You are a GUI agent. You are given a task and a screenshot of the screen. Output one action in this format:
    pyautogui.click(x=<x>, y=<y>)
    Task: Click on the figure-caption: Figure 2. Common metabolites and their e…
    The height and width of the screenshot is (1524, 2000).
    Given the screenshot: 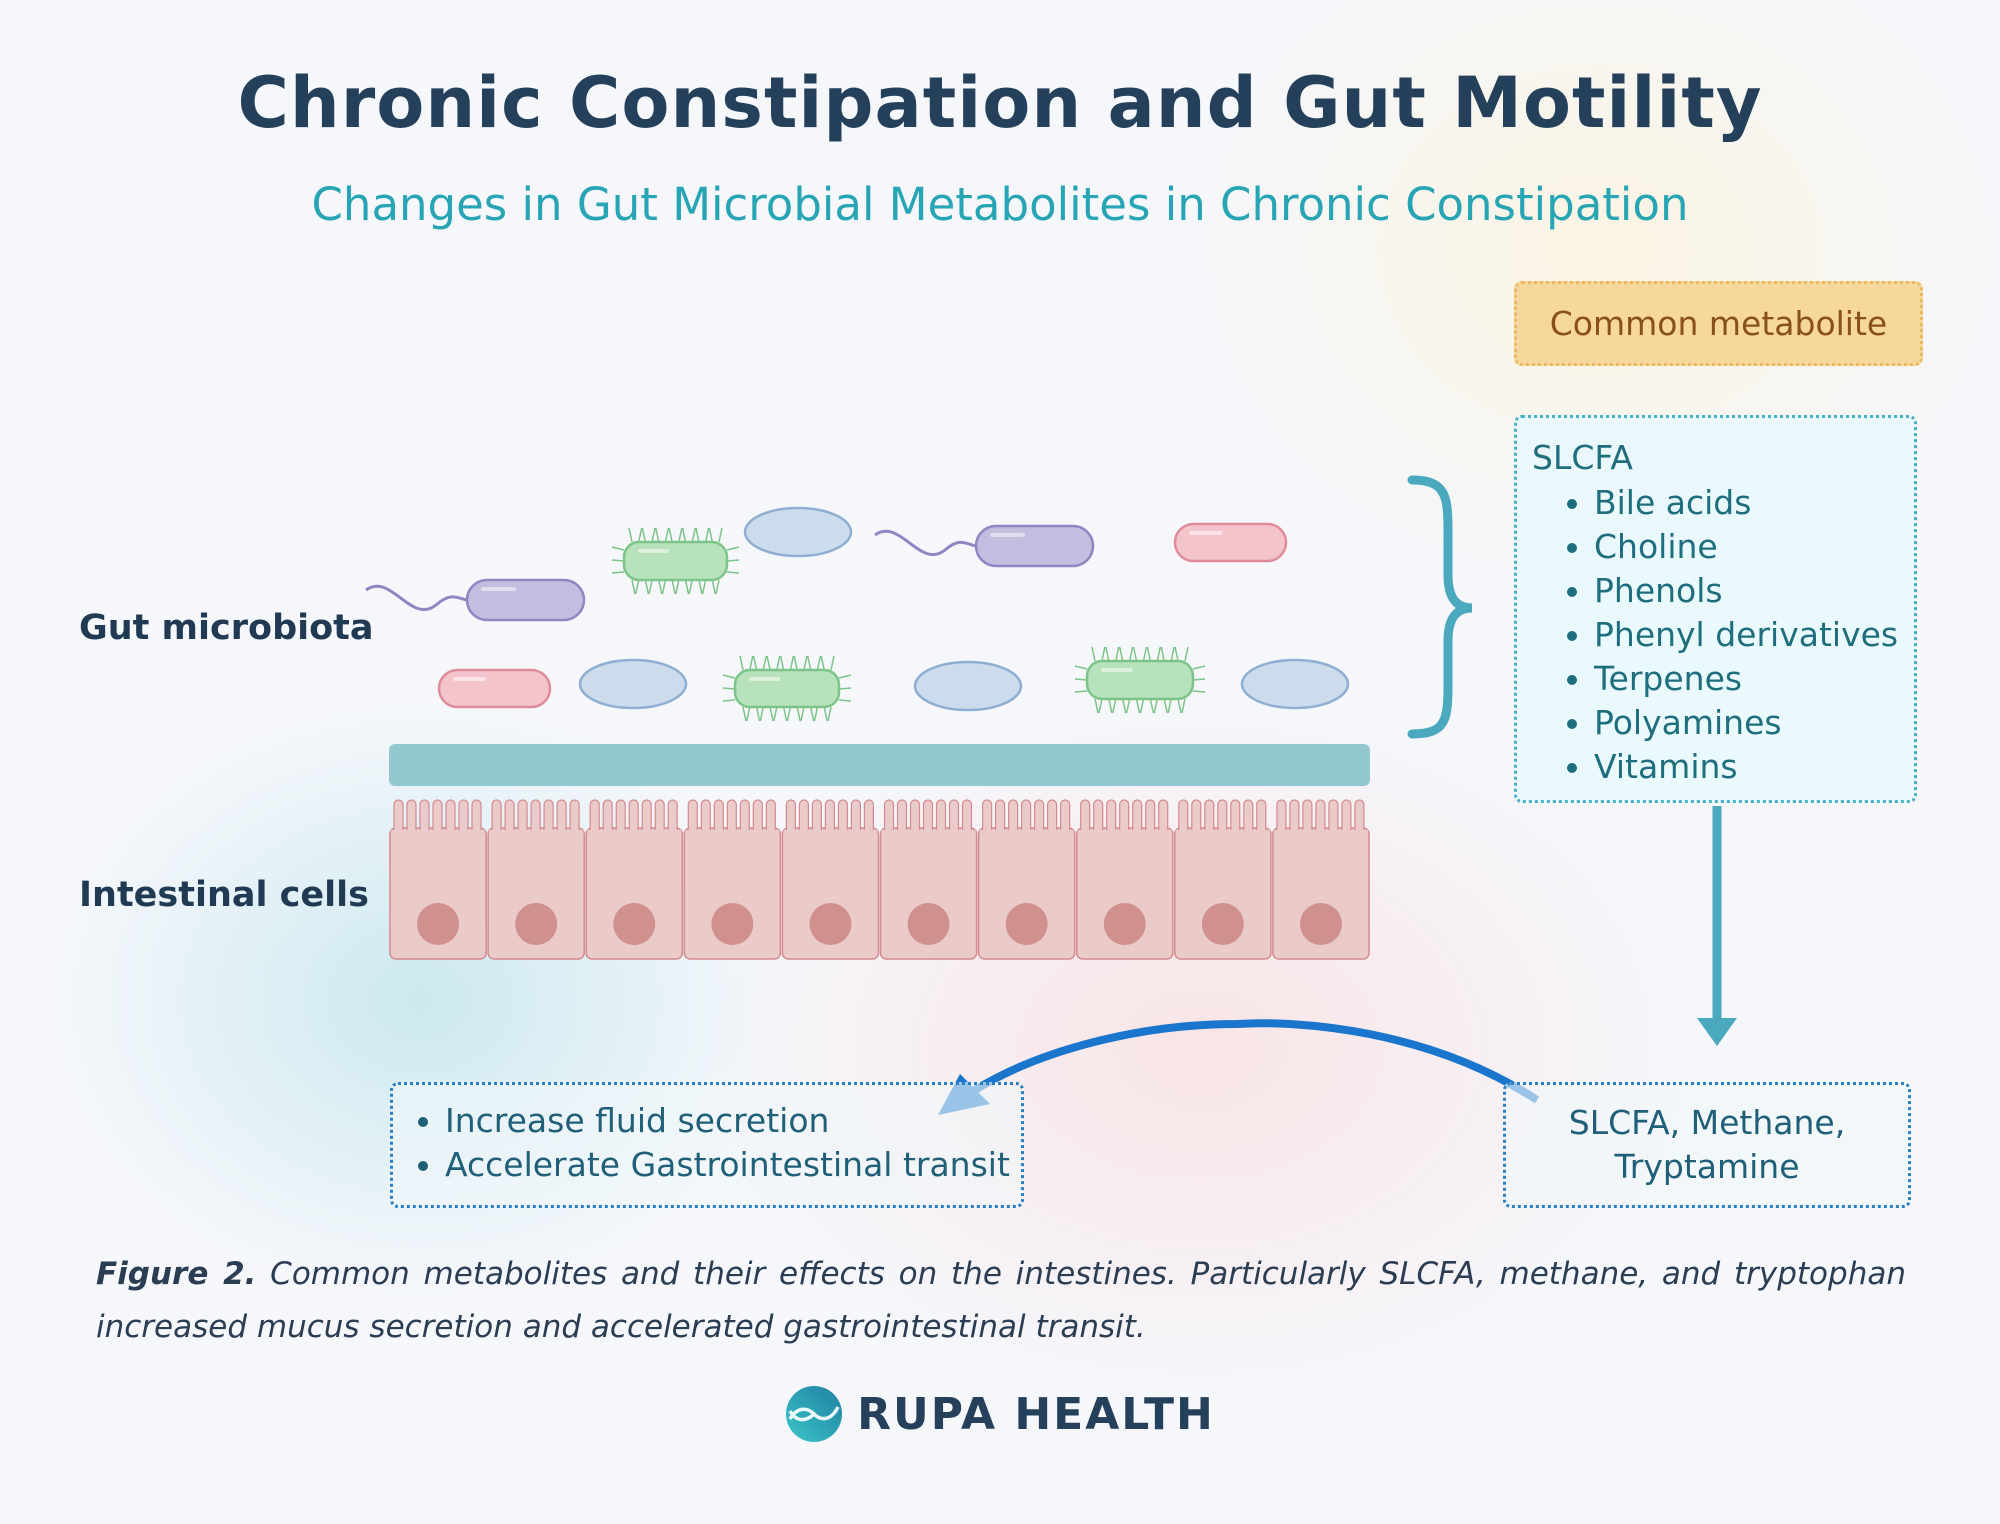 What is the action you would take?
    pyautogui.click(x=1001, y=1301)
    